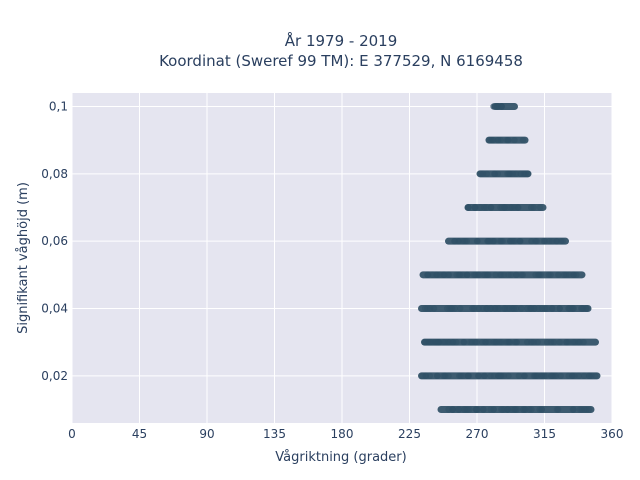 The height and width of the screenshot is (480, 640). Describe the element at coordinates (206, 434) in the screenshot. I see `x-tick-label: 90` at that location.